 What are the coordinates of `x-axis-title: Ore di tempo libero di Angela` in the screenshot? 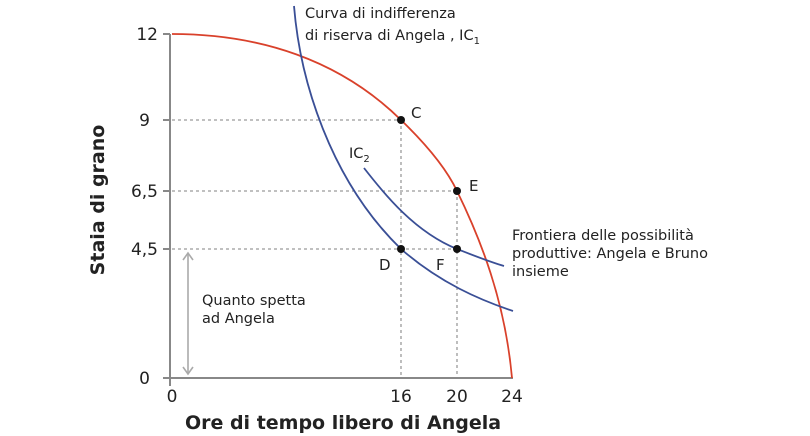 It's located at (343, 423).